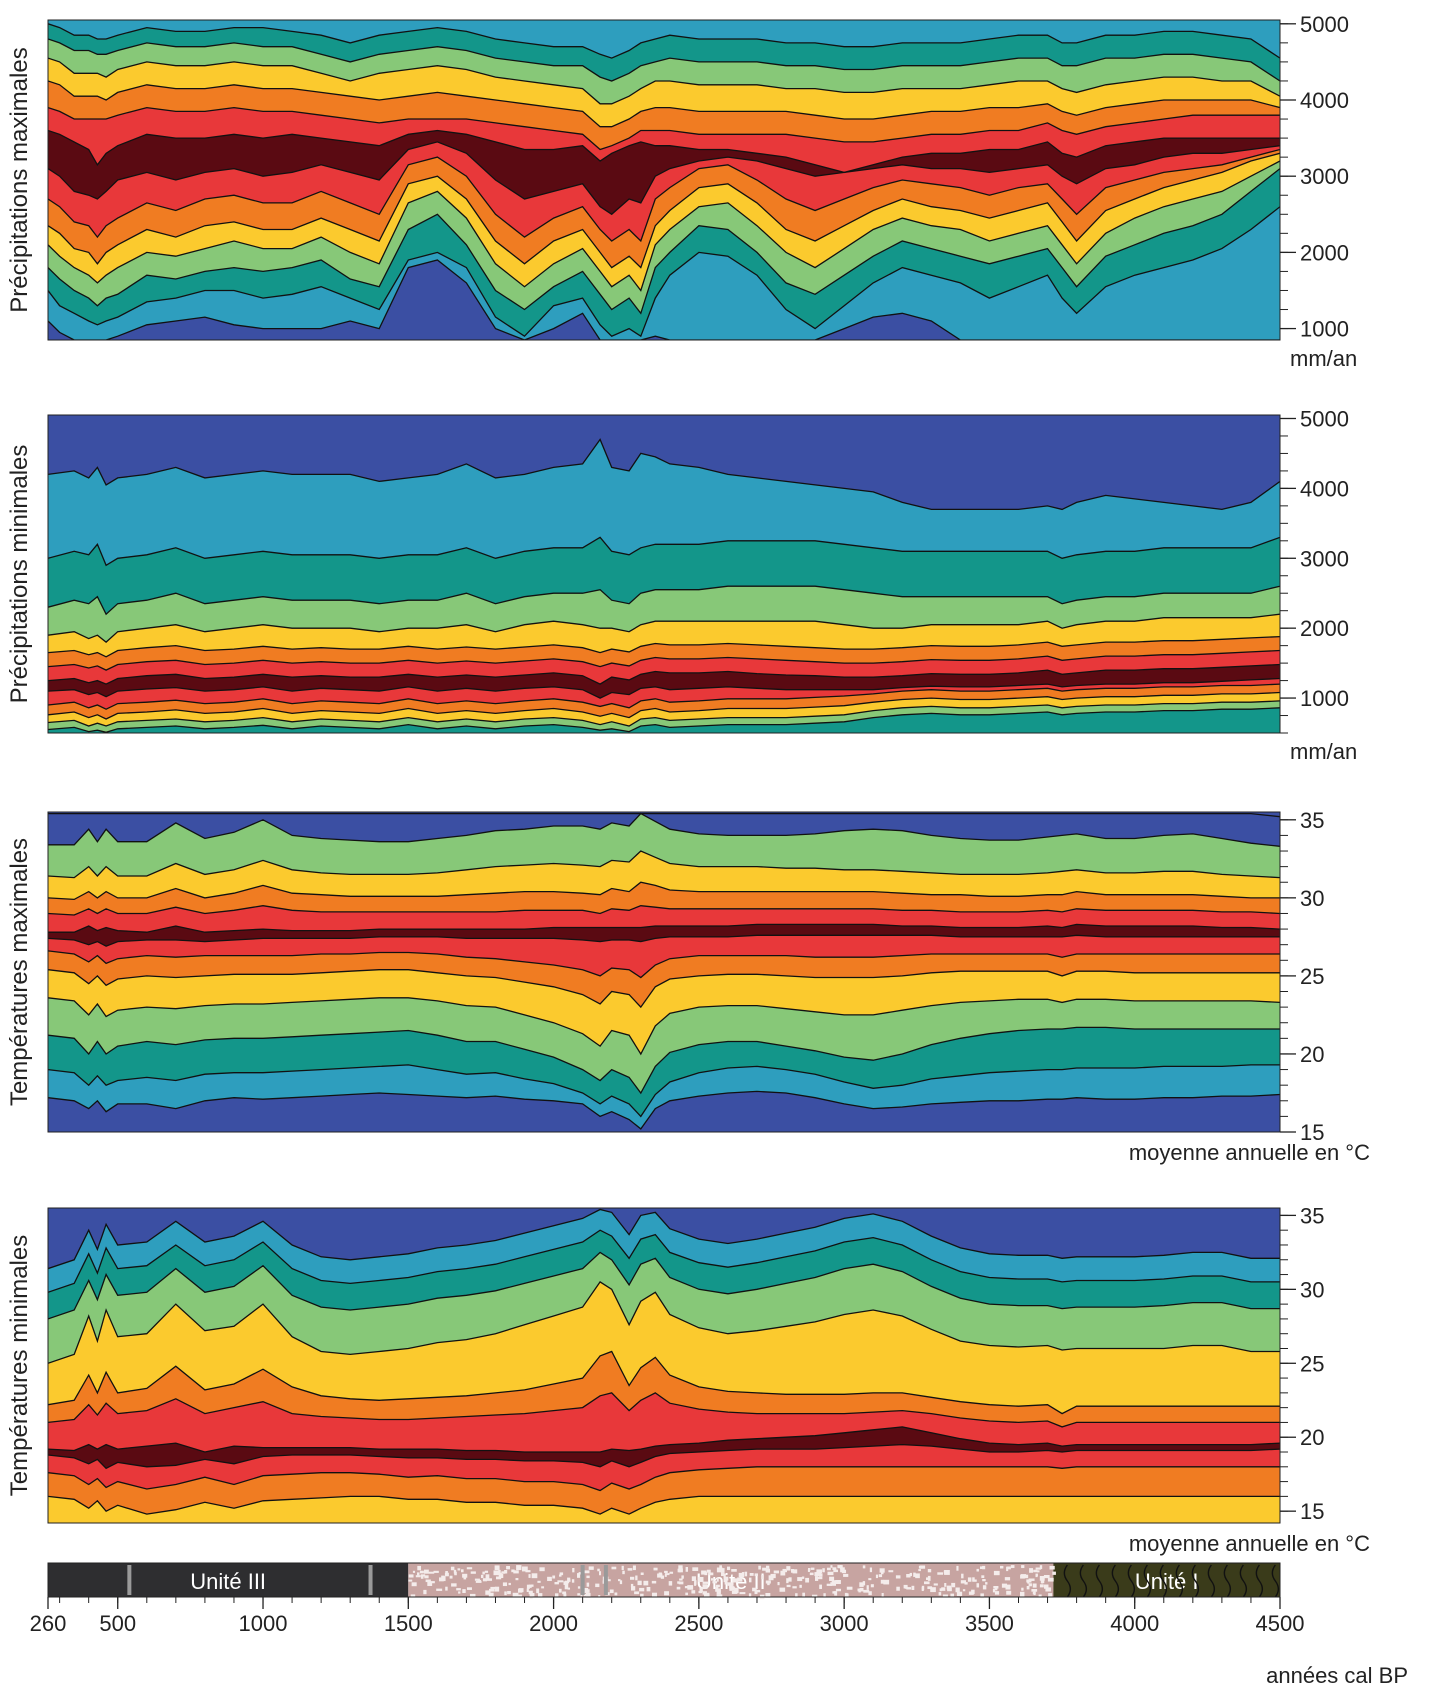 The width and height of the screenshot is (1450, 1688). Describe the element at coordinates (1337, 1675) in the screenshot. I see `x-axis-title: années cal BP` at that location.